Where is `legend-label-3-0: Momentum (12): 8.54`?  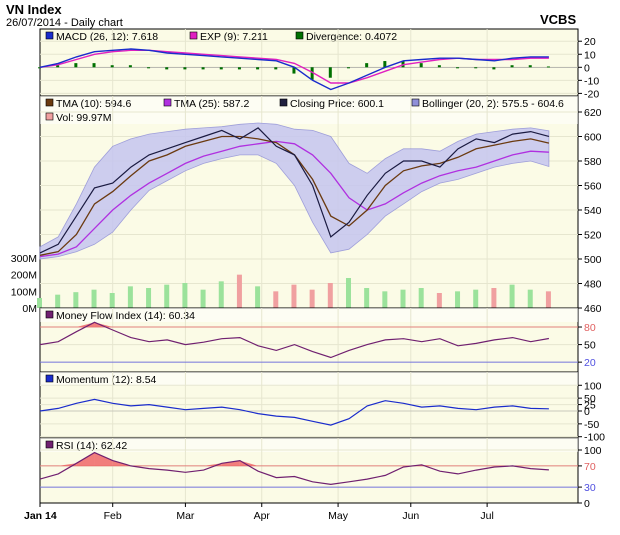 legend-label-3-0: Momentum (12): 8.54 is located at coordinates (106, 380).